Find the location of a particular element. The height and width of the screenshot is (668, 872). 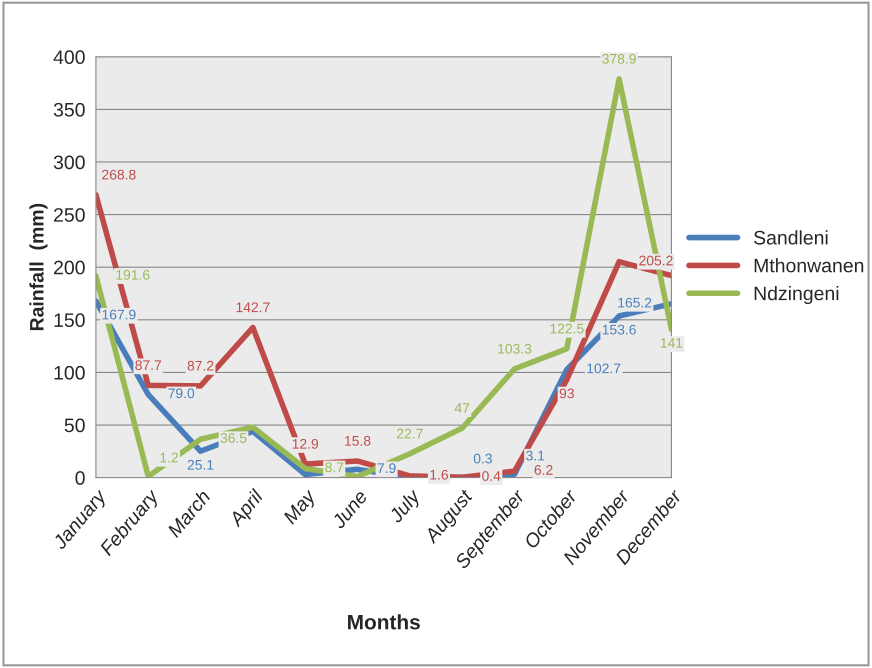

data-label: 79.0 is located at coordinates (181, 393).